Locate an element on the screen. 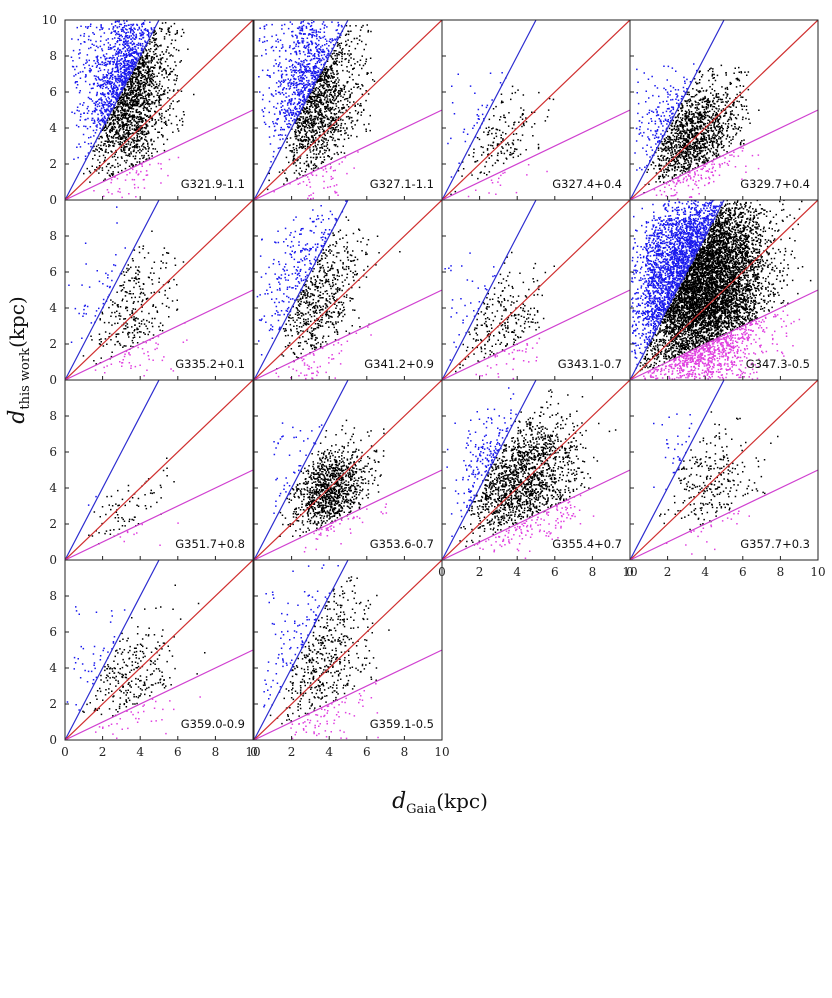 This screenshot has width=832, height=998. panel-label: G327.1-1.1 is located at coordinates (402, 184).